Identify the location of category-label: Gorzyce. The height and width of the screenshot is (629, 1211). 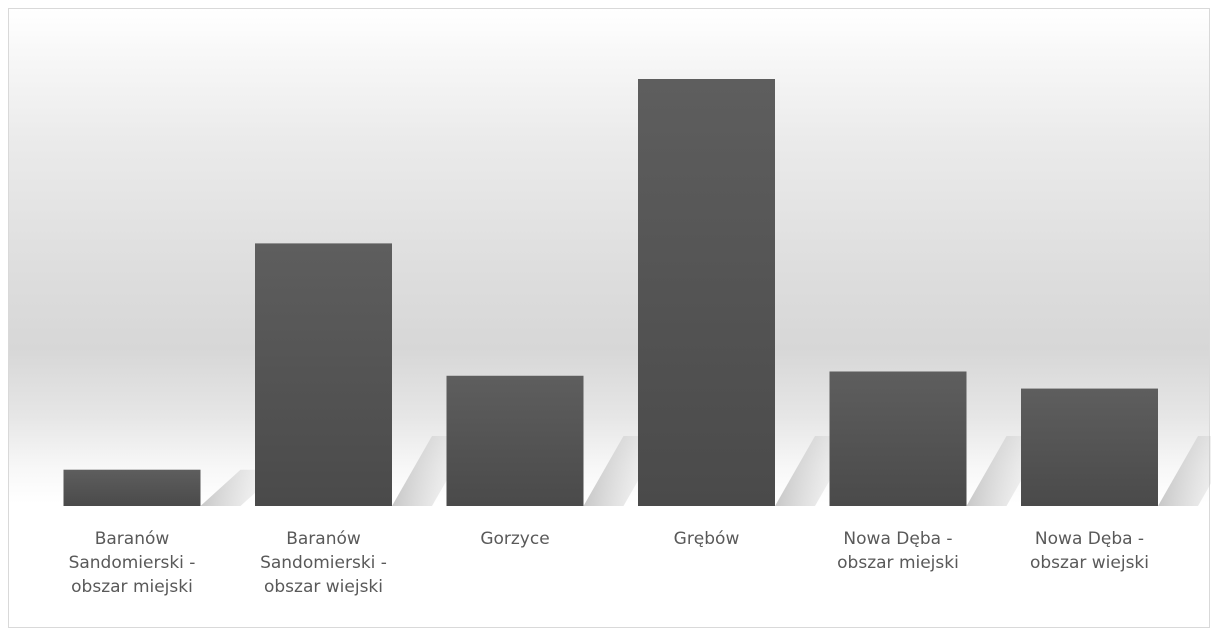
(515, 539).